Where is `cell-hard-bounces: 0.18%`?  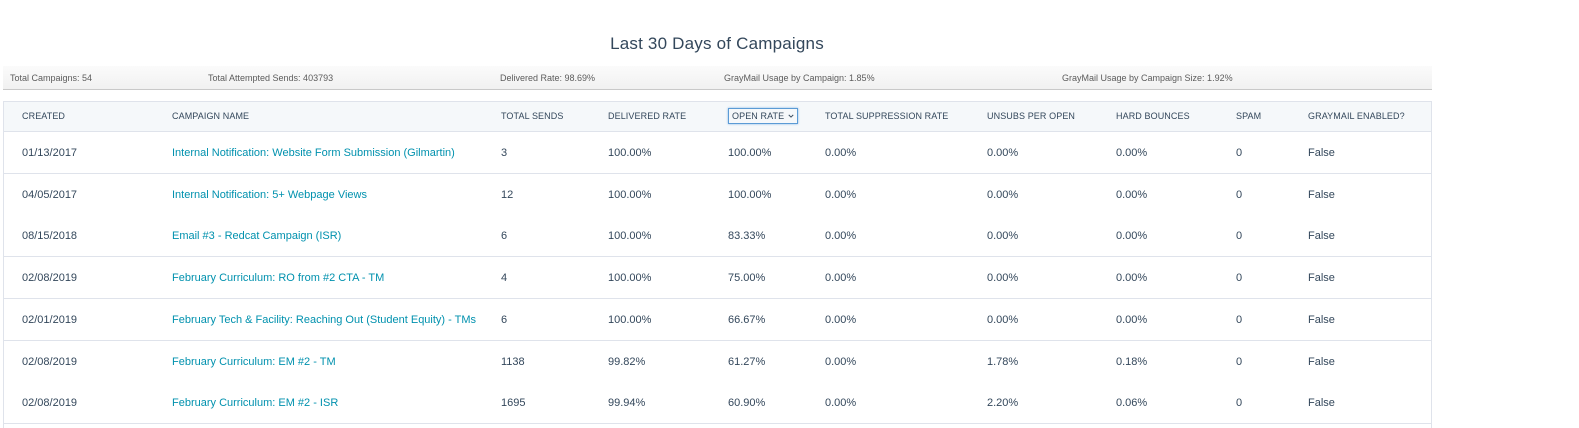
cell-hard-bounces: 0.18% is located at coordinates (1132, 361).